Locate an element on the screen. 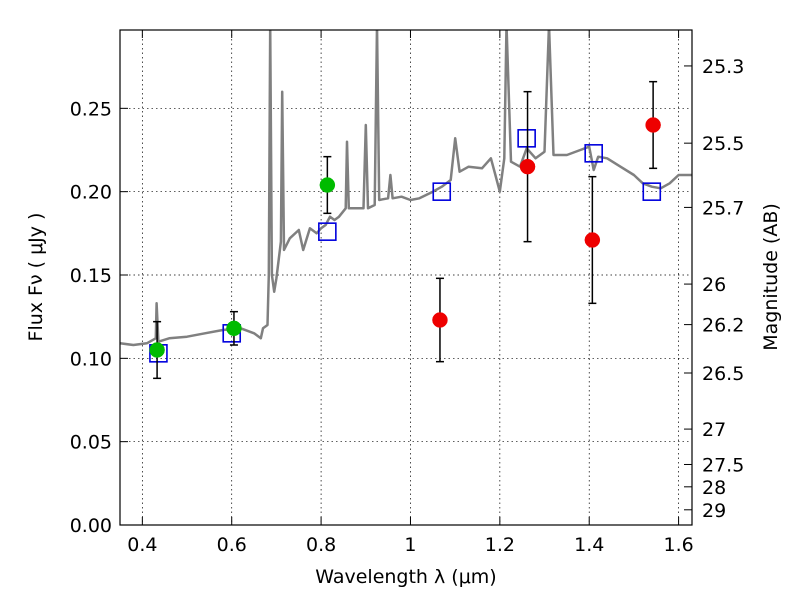 The image size is (800, 600). y-tick-label: 0.00 is located at coordinates (91, 526).